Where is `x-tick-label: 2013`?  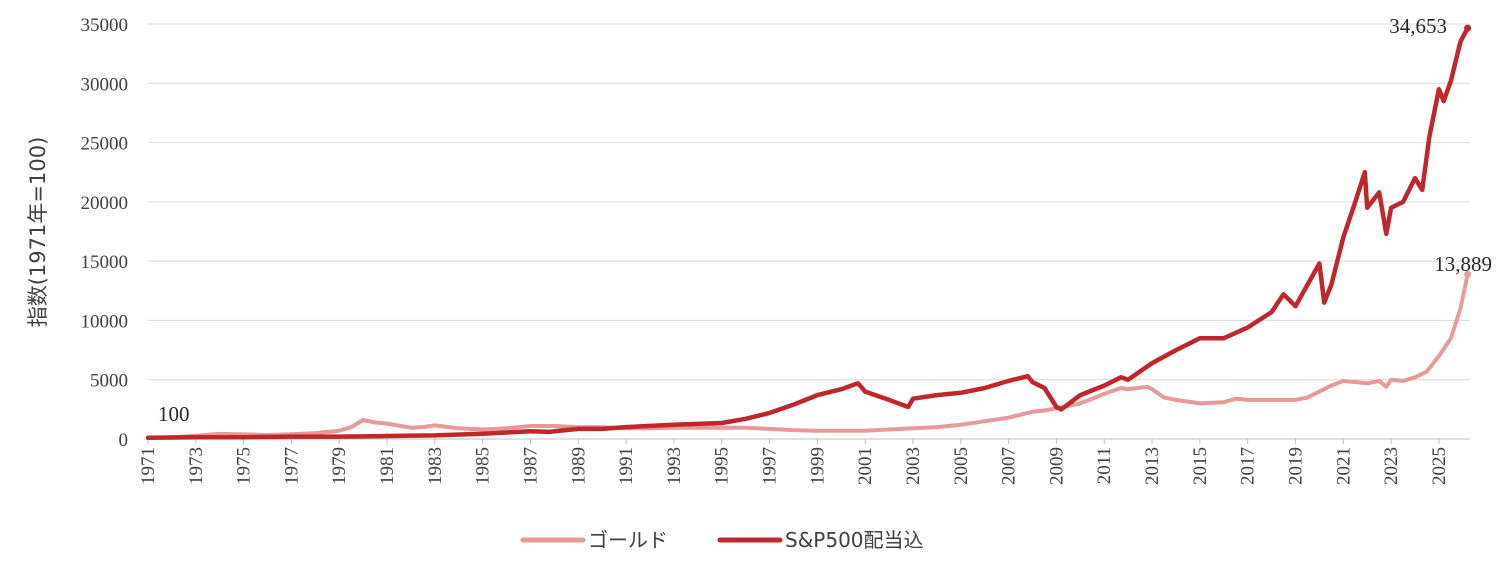 x-tick-label: 2013 is located at coordinates (1152, 466).